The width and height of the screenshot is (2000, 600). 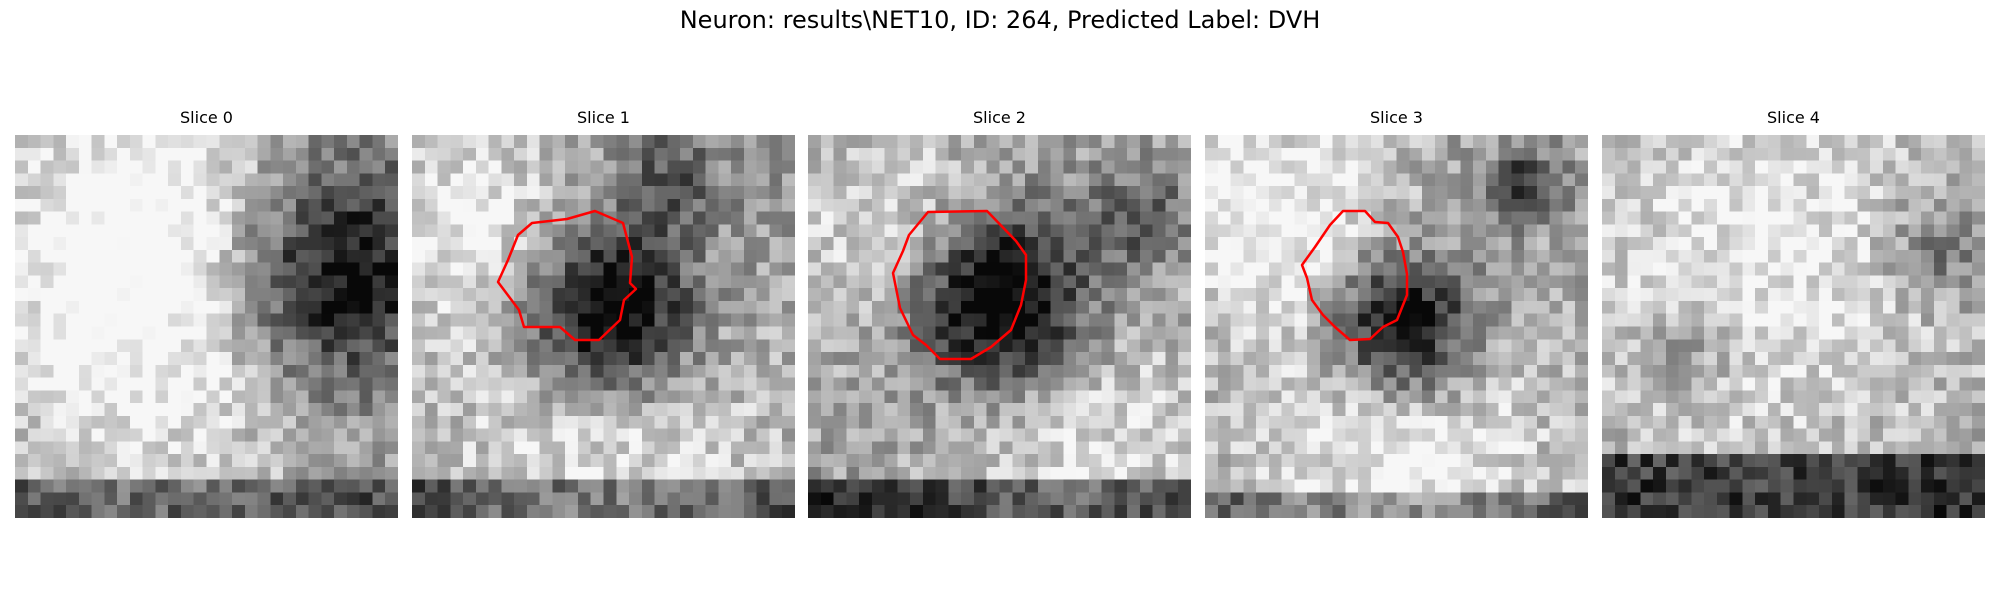 What do you see at coordinates (1396, 117) in the screenshot?
I see `slice-title-3: Slice 3` at bounding box center [1396, 117].